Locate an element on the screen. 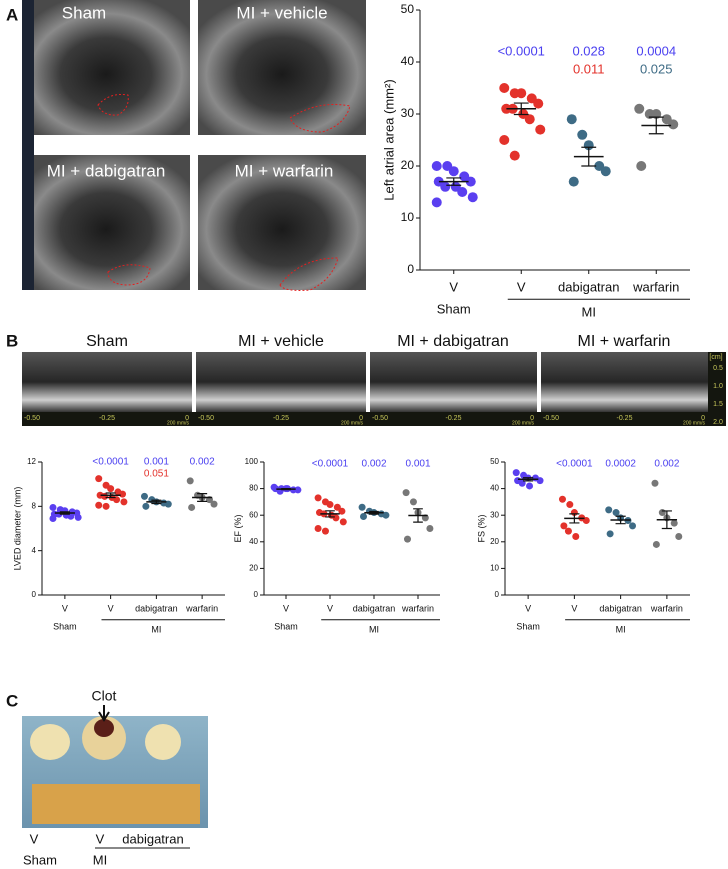 This screenshot has width=728, height=869. y-axis-label: FS (%) is located at coordinates (481, 528).